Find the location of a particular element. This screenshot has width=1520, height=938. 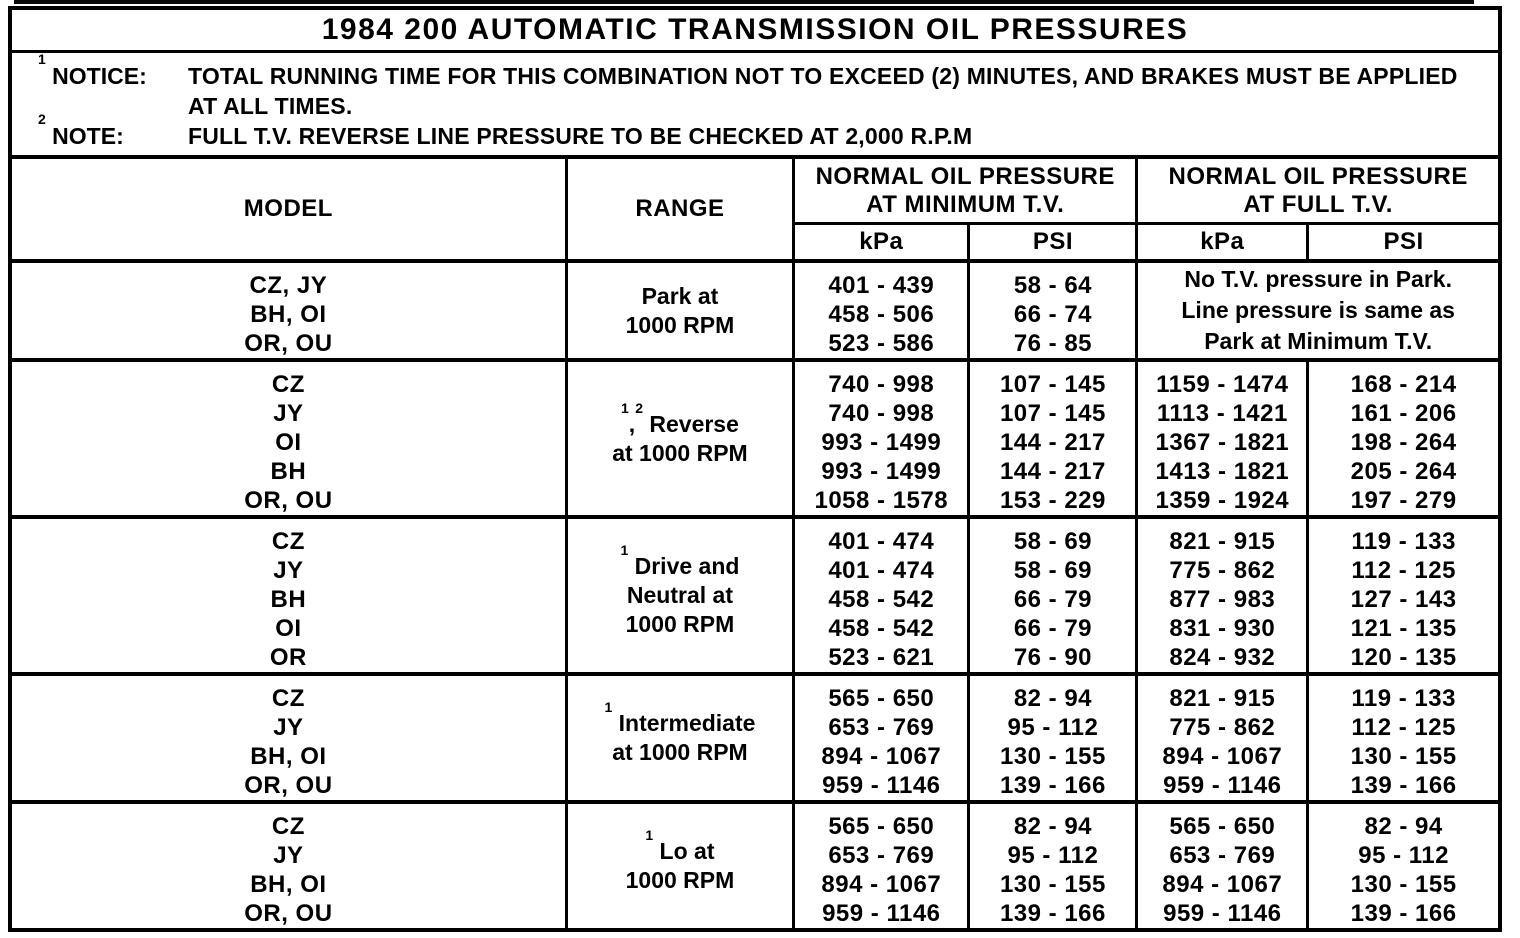

full-kpa-value: 959 - 1146 is located at coordinates (1222, 785).